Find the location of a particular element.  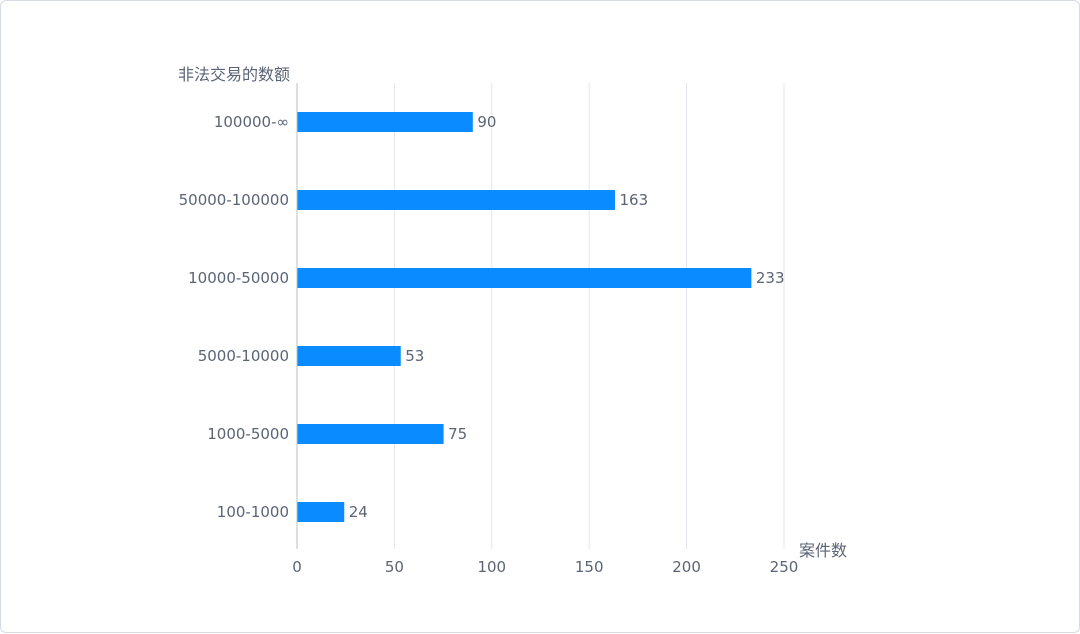

x-tick-label: 100 is located at coordinates (491, 567).